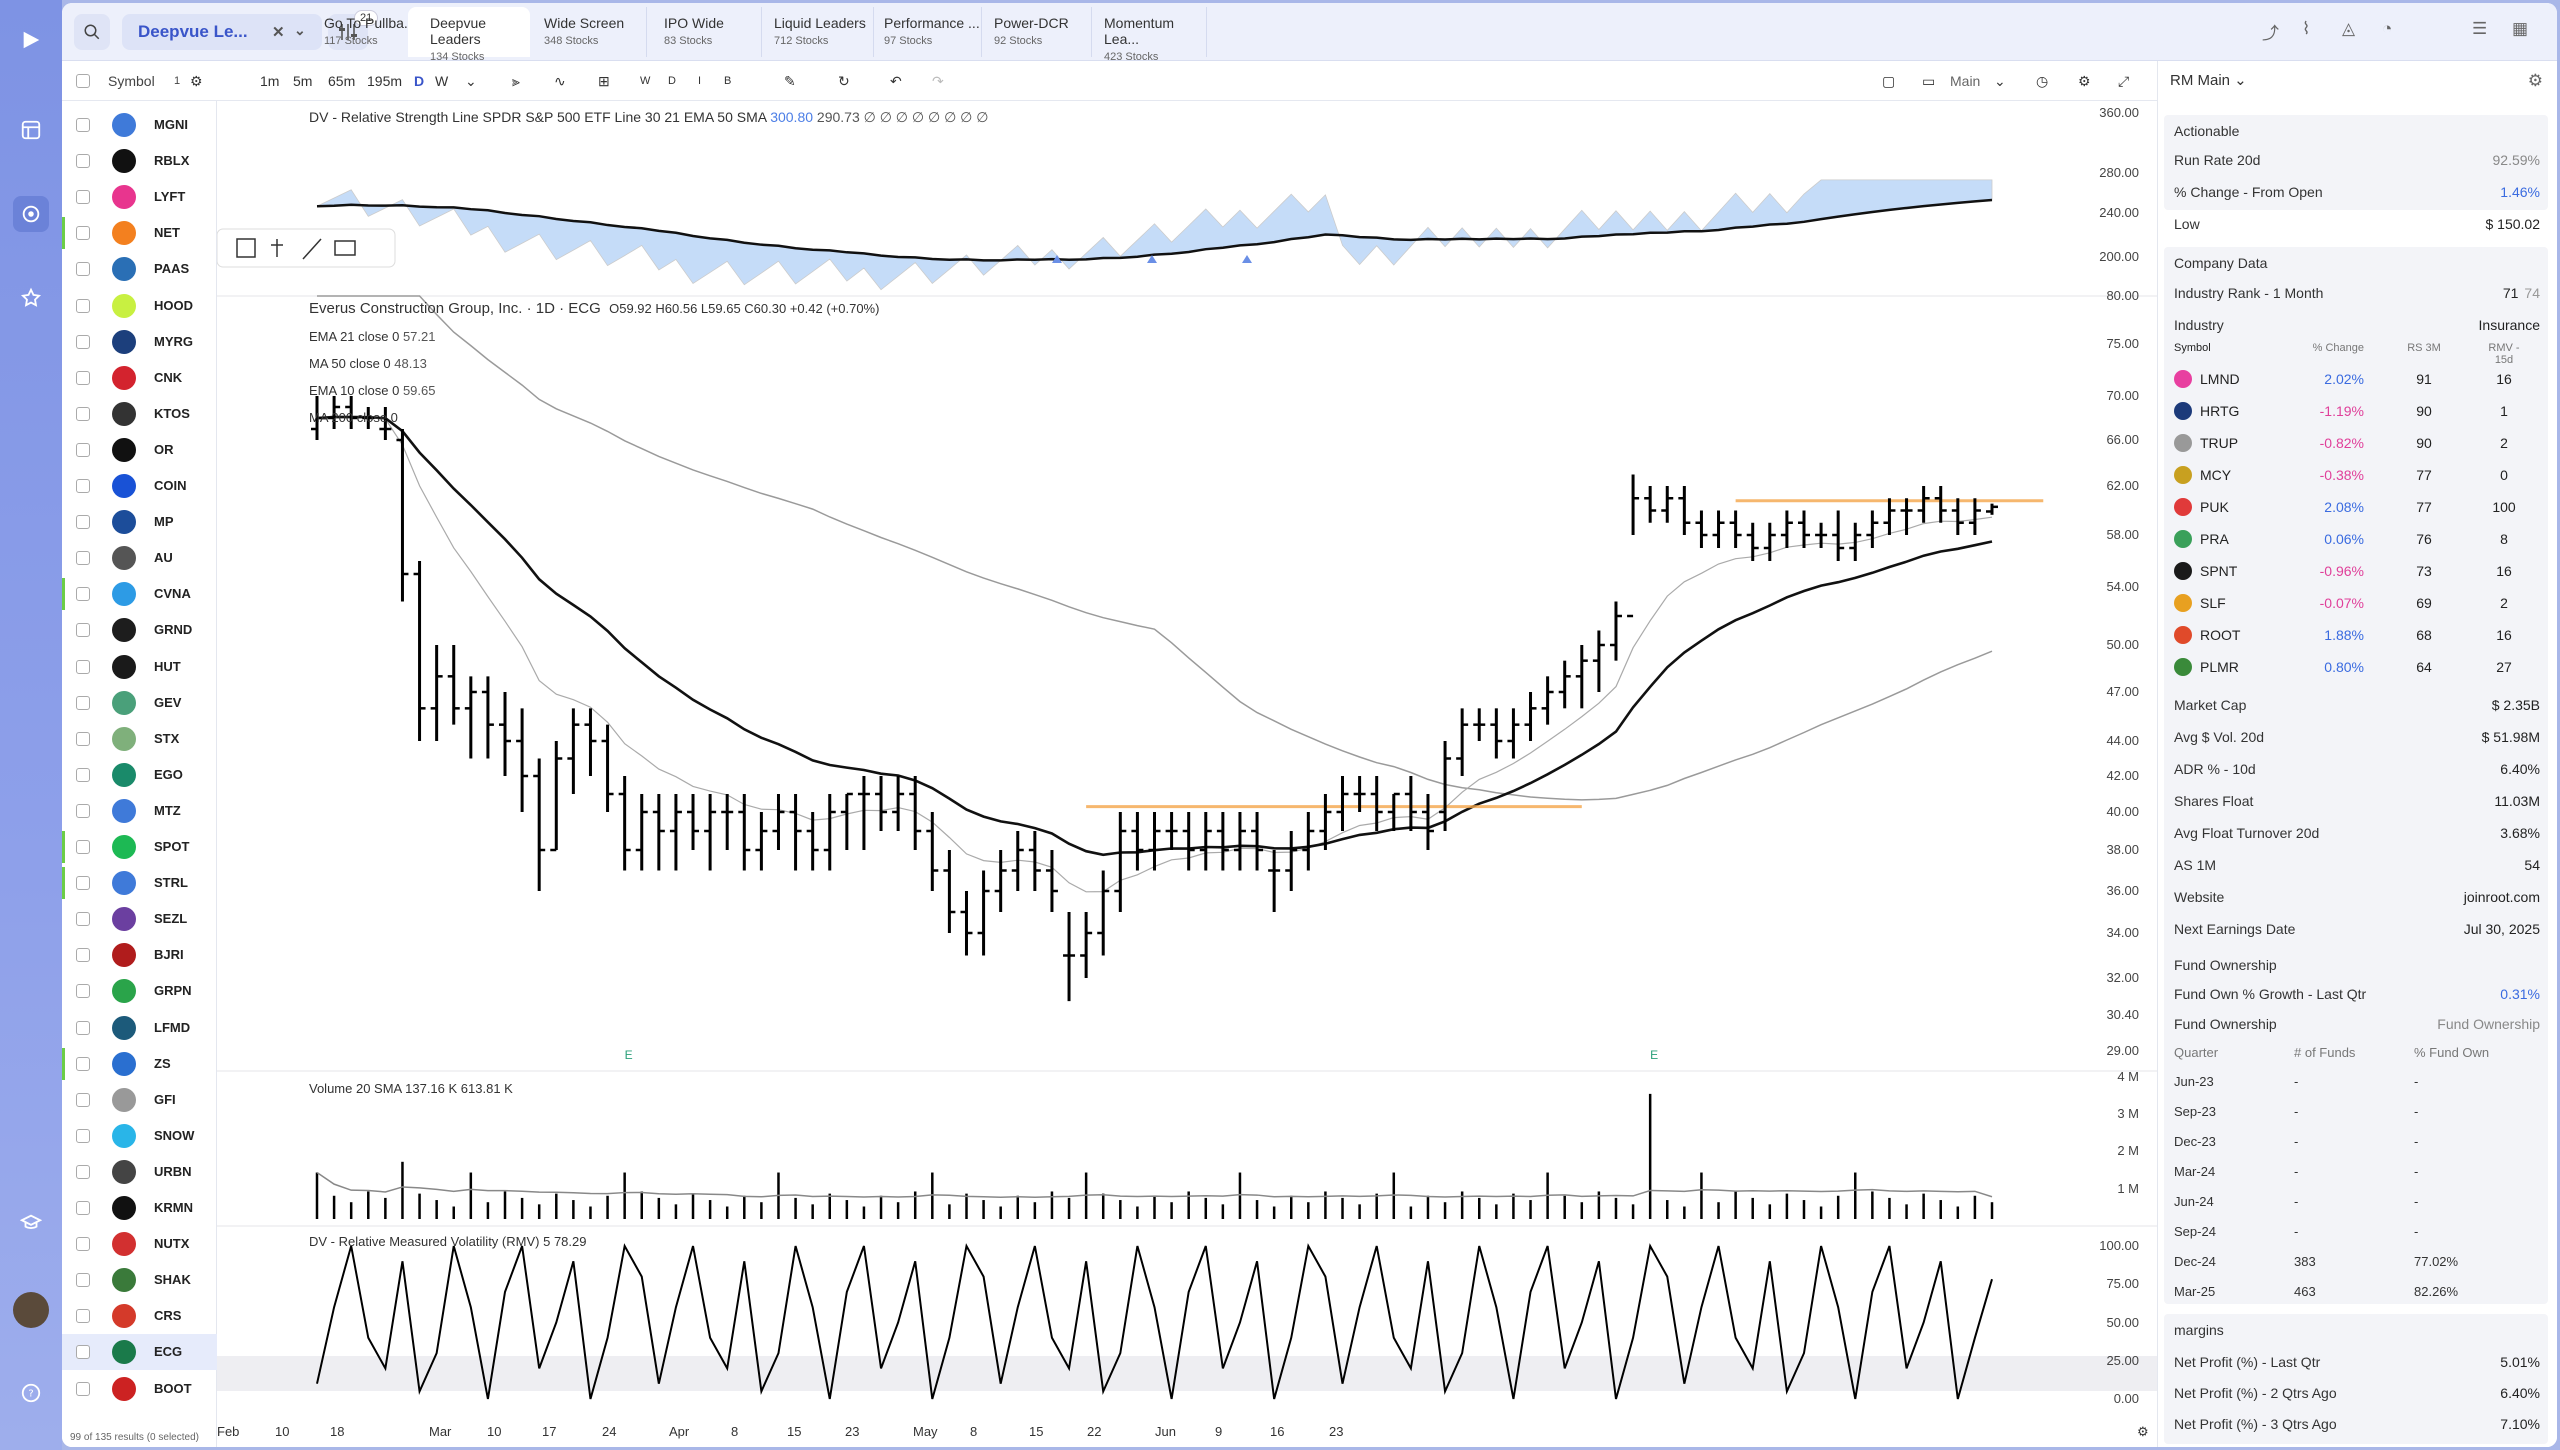 The image size is (2560, 1450). What do you see at coordinates (139, 1280) in the screenshot?
I see `list-item: SHAK` at bounding box center [139, 1280].